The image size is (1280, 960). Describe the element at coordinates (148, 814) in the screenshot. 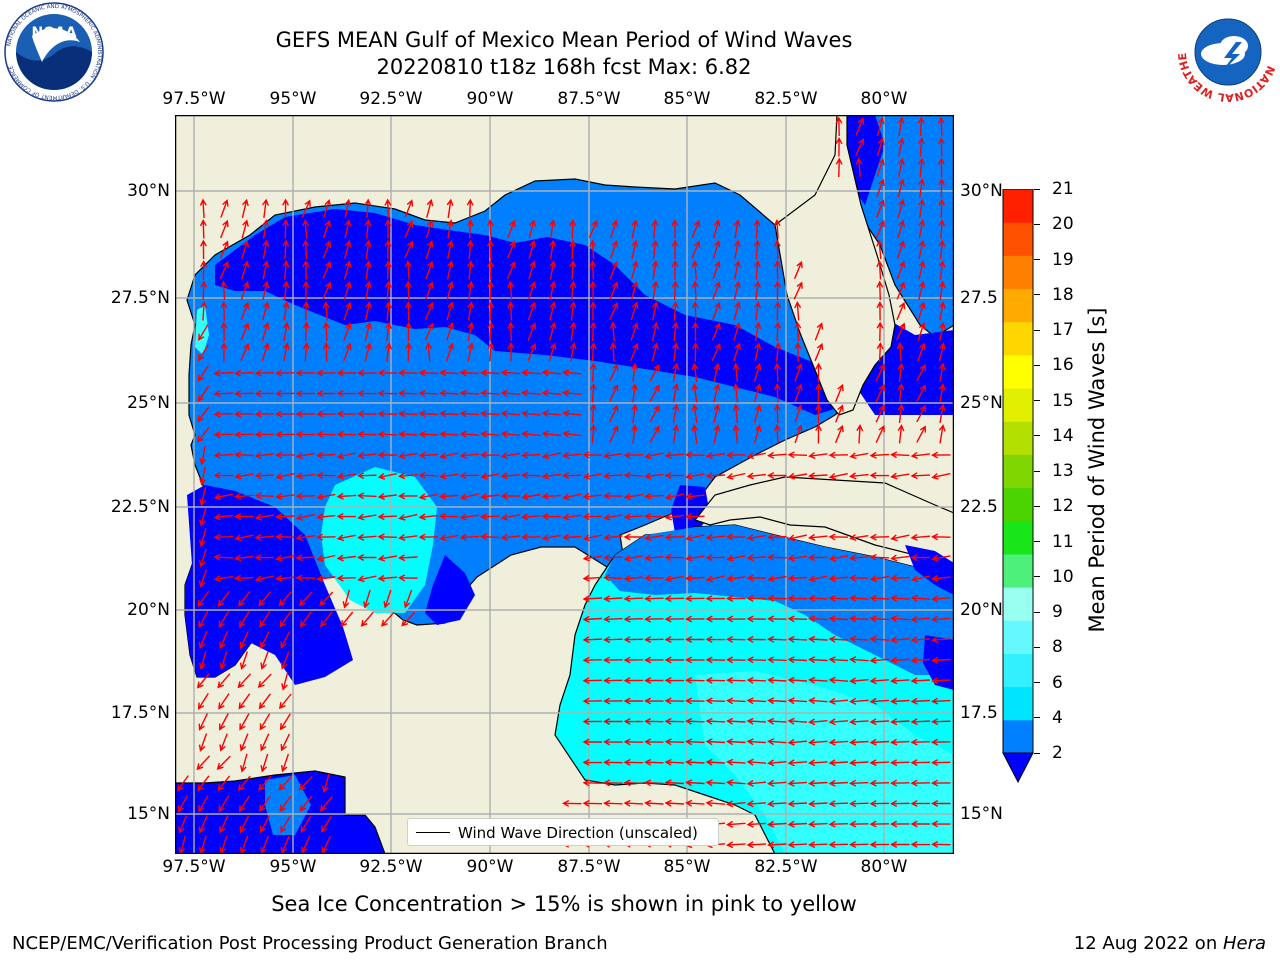

I see `lat-tick-label: 15°N` at that location.